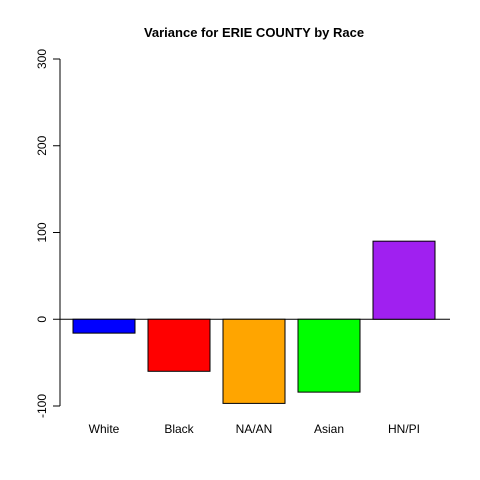  Describe the element at coordinates (42, 59) in the screenshot. I see `y-tick-label: 300` at that location.